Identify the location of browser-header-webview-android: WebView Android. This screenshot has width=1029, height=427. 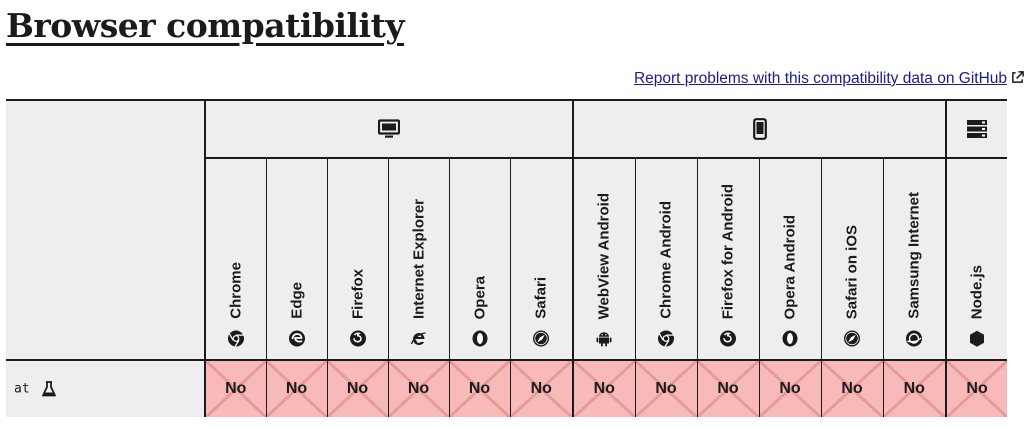
(604, 259).